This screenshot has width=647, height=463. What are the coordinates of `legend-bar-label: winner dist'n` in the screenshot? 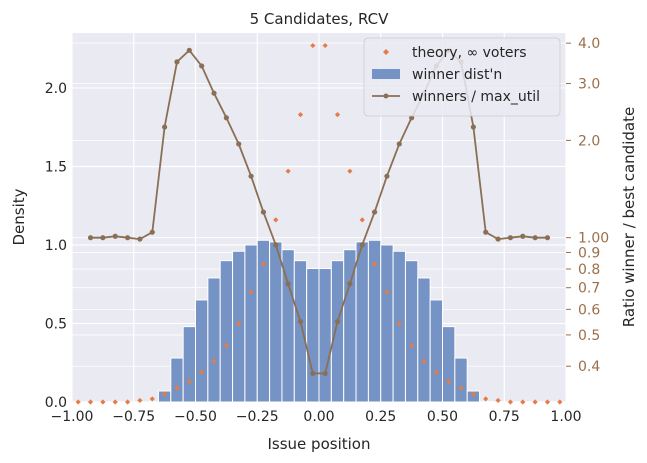 It's located at (457, 75).